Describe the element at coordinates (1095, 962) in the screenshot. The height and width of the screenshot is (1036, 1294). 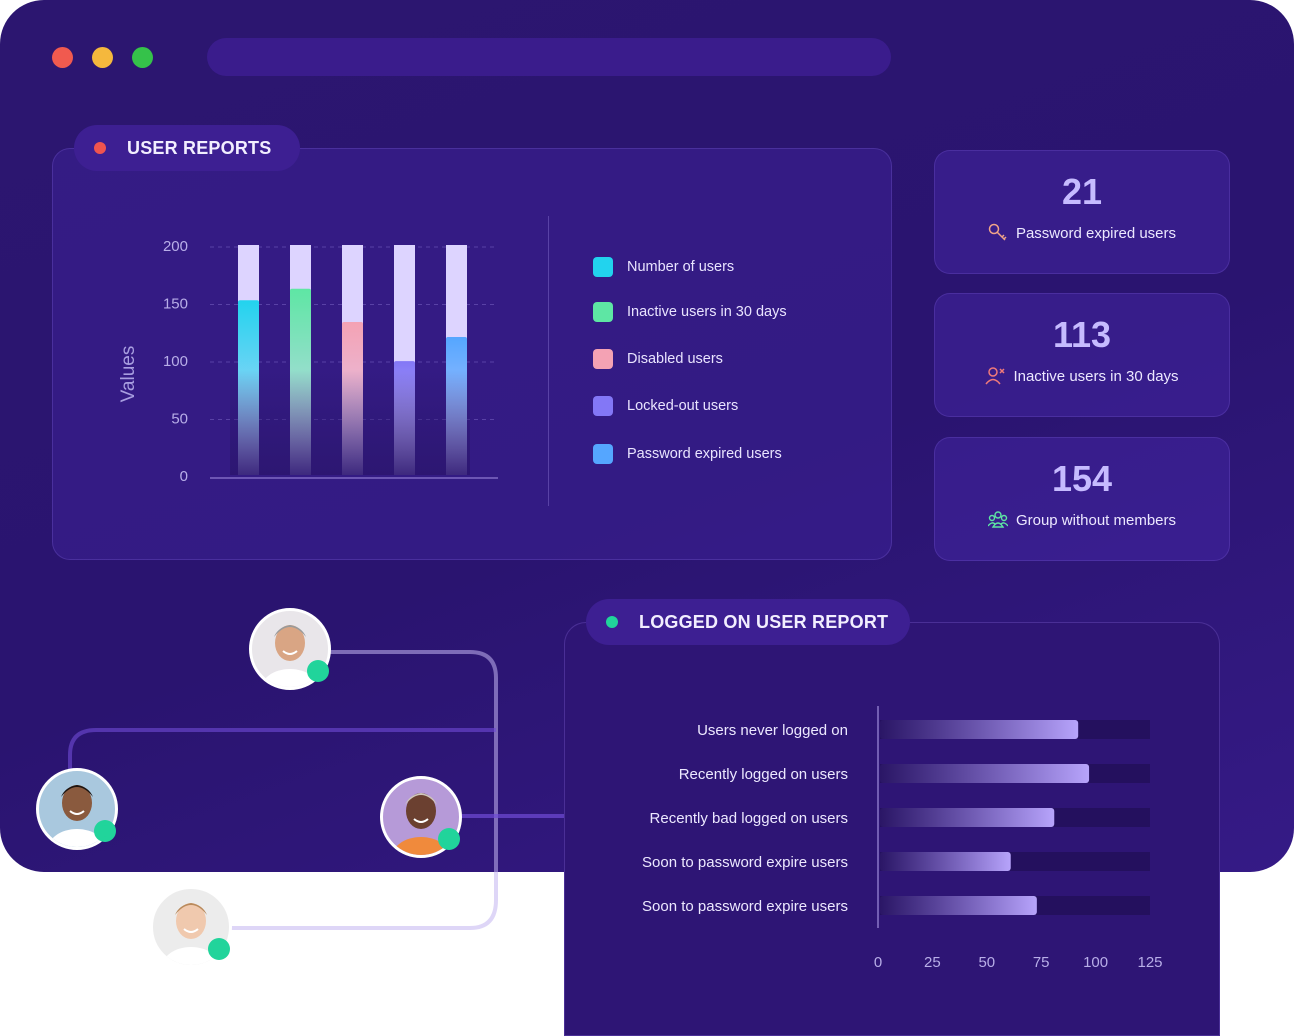
I see `x-tick-label: 100` at that location.